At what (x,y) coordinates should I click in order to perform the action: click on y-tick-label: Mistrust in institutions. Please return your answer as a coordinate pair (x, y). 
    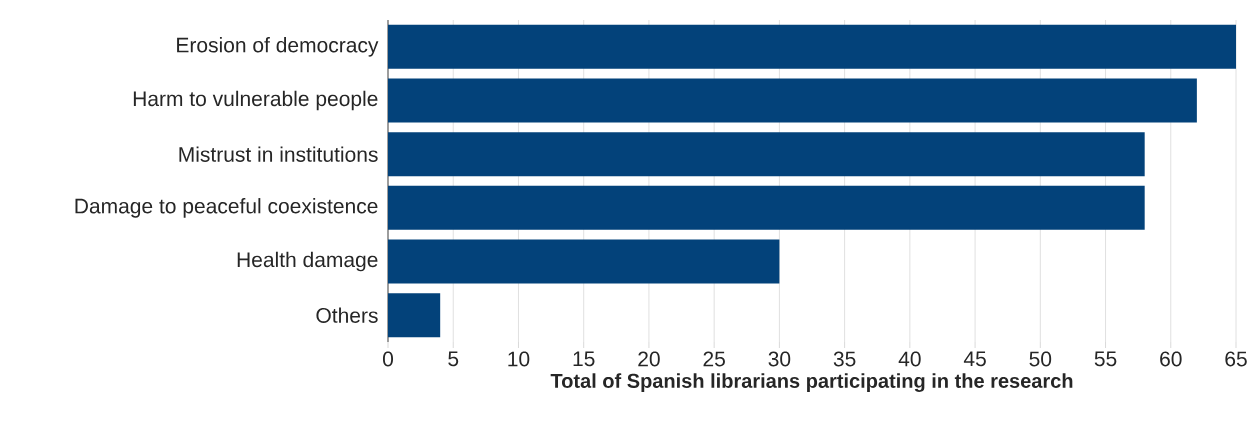
    Looking at the image, I should click on (278, 154).